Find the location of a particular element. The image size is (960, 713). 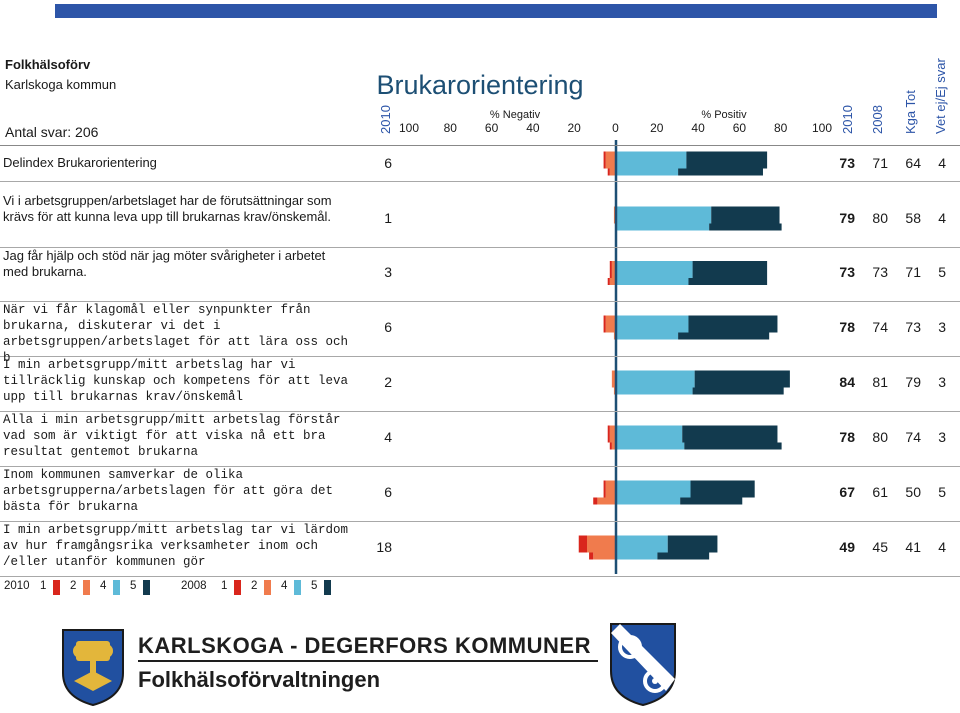

report-municipality: Karlskoga kommun is located at coordinates (61, 84).